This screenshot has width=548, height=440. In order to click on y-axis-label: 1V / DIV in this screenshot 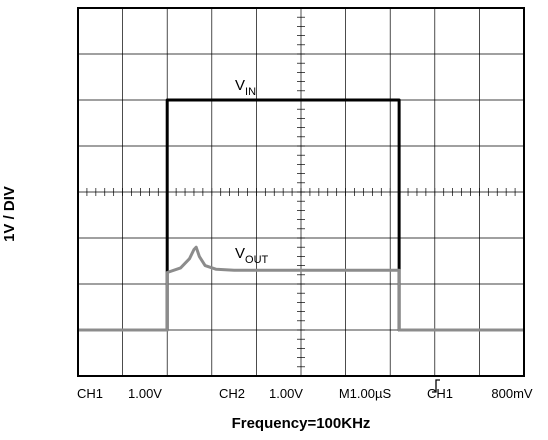, I will do `click(9, 214)`.